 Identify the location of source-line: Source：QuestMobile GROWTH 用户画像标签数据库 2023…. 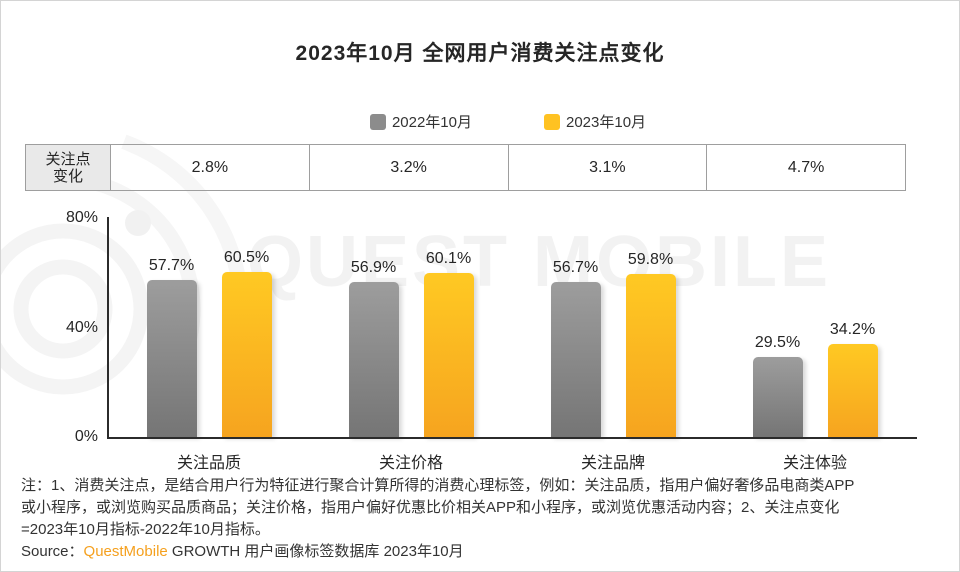
(482, 552).